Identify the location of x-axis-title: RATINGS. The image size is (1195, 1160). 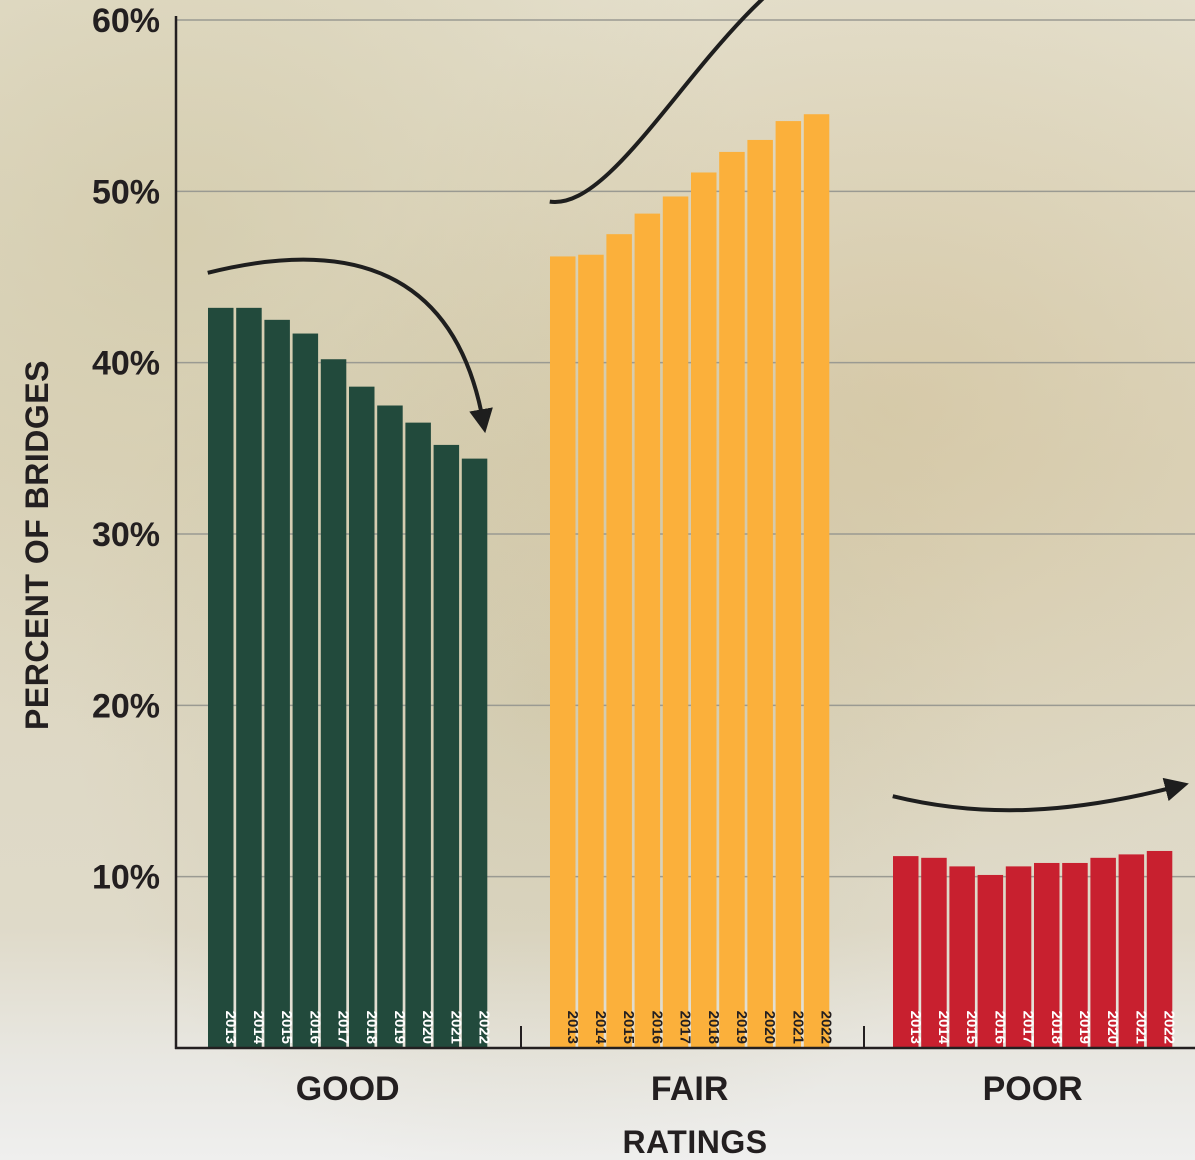
(694, 1142).